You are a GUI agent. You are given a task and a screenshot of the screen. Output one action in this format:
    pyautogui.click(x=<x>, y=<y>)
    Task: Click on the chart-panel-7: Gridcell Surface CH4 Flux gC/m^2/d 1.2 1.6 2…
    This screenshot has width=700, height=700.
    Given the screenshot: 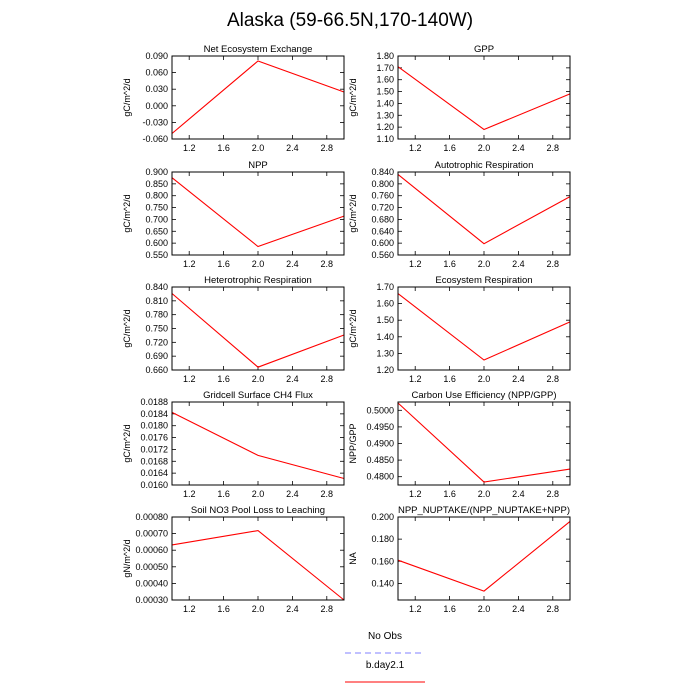 What is the action you would take?
    pyautogui.click(x=233, y=444)
    